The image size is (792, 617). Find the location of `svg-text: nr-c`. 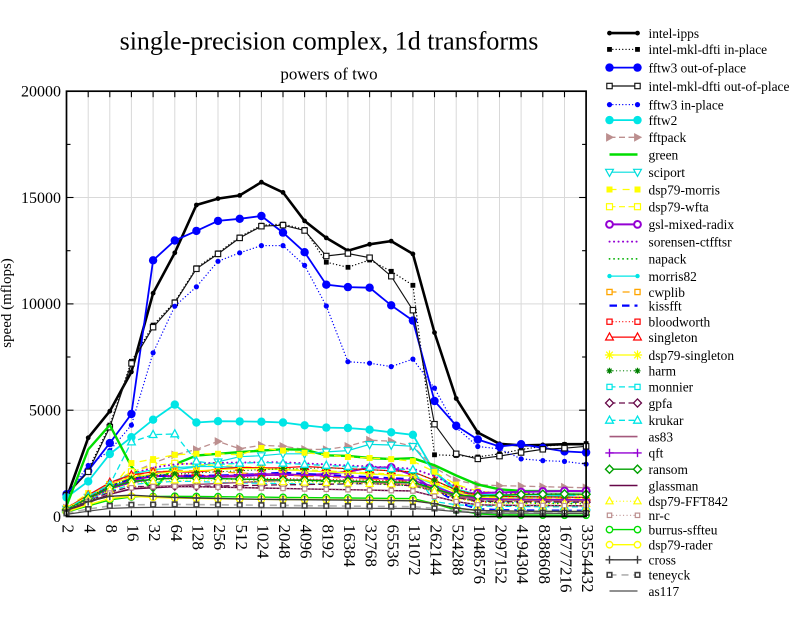

svg-text: nr-c is located at coordinates (659, 515).